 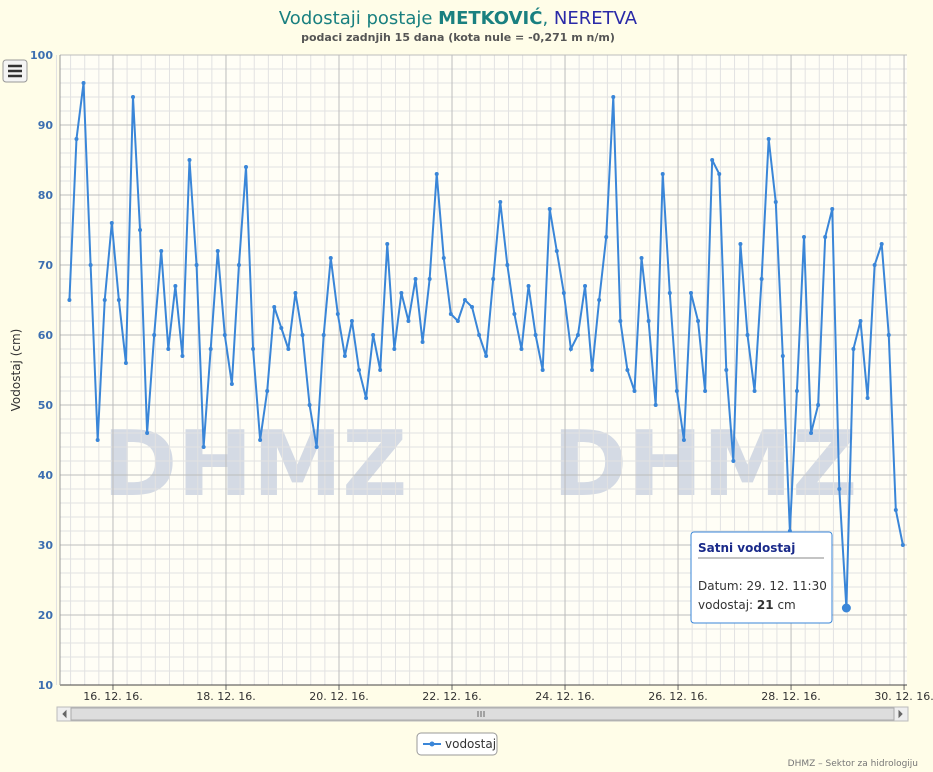 What do you see at coordinates (853, 764) in the screenshot?
I see `credits: DHMZ – Sektor za hidrologiju` at bounding box center [853, 764].